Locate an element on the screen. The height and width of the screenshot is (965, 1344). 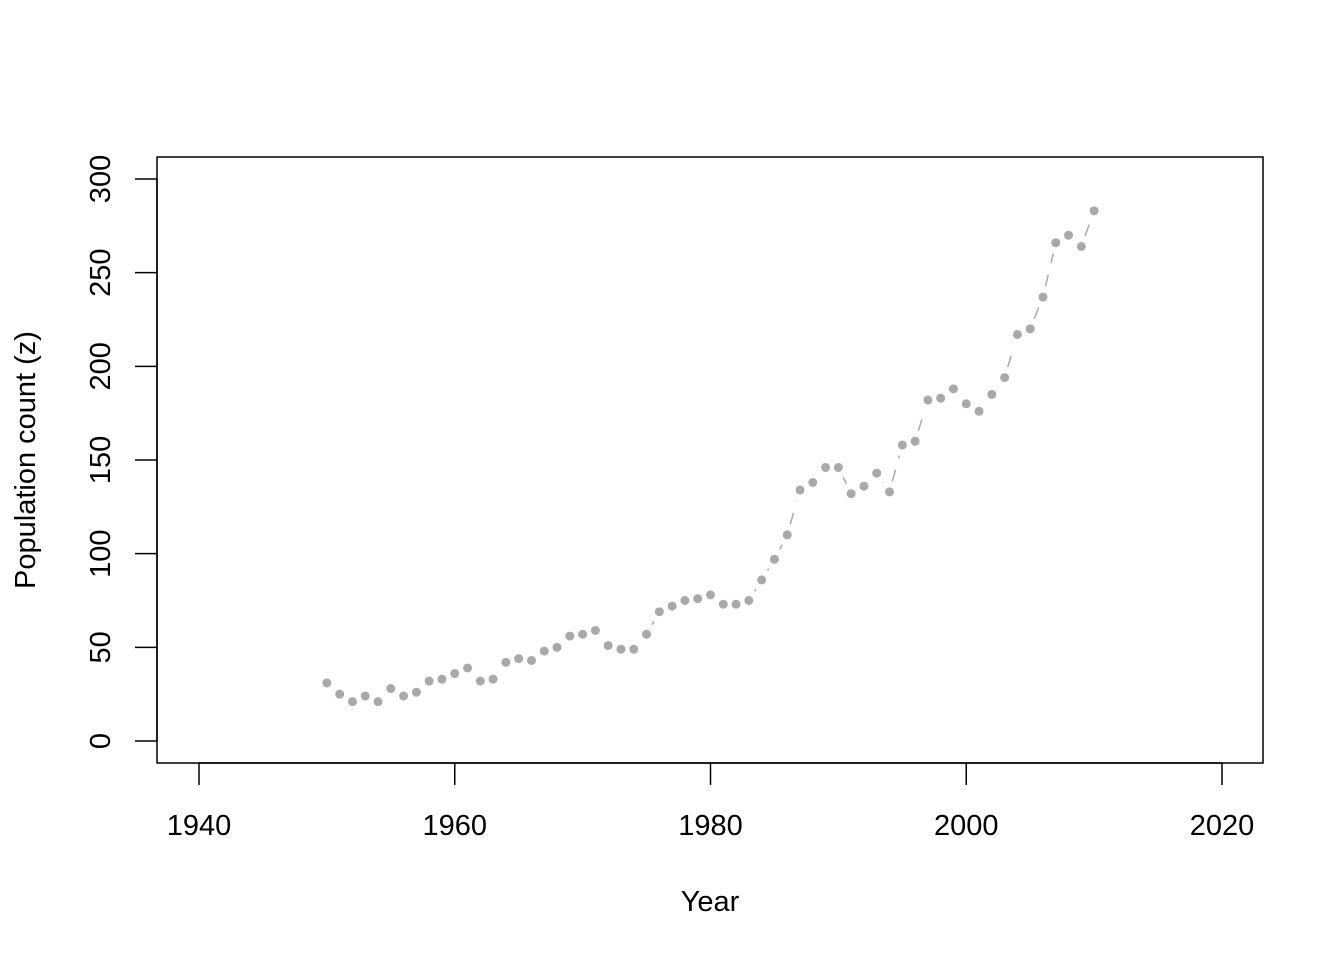
x-tick-label: 1940 is located at coordinates (199, 826).